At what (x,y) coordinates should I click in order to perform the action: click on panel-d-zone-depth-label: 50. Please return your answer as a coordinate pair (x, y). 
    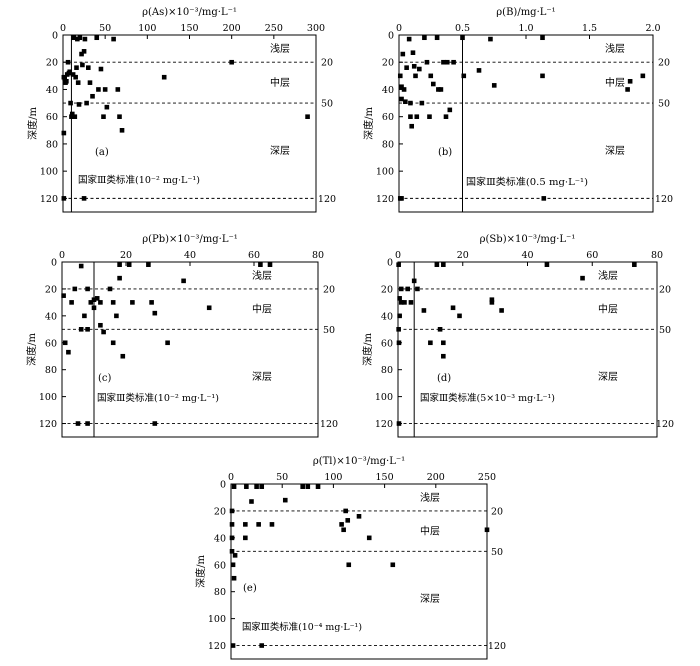
    Looking at the image, I should click on (665, 330).